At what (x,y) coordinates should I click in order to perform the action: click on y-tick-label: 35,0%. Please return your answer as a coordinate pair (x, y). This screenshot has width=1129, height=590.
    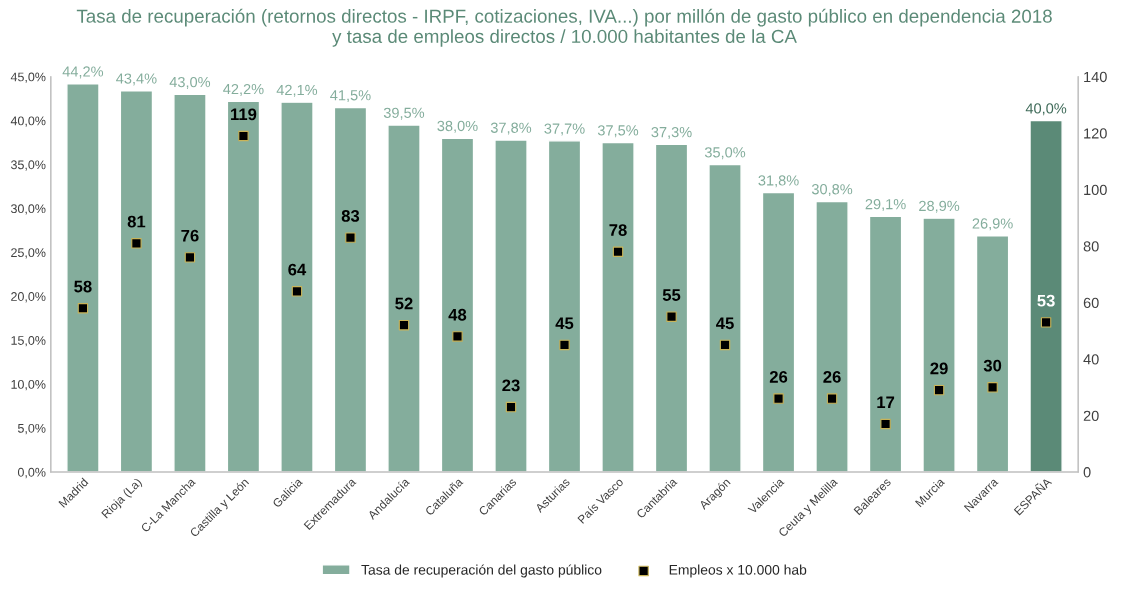
    Looking at the image, I should click on (28, 165).